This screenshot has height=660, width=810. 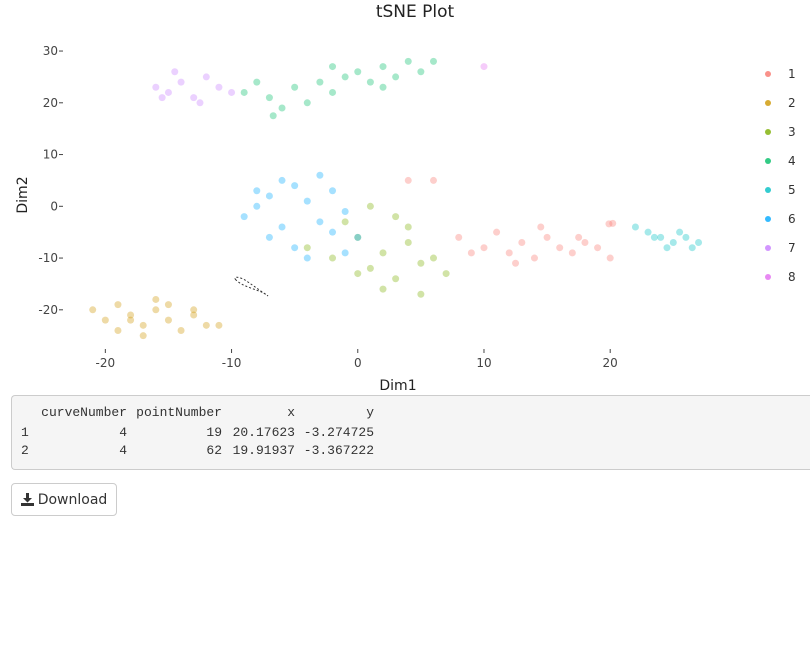 What do you see at coordinates (23, 194) in the screenshot?
I see `y-axis-label: Dim2` at bounding box center [23, 194].